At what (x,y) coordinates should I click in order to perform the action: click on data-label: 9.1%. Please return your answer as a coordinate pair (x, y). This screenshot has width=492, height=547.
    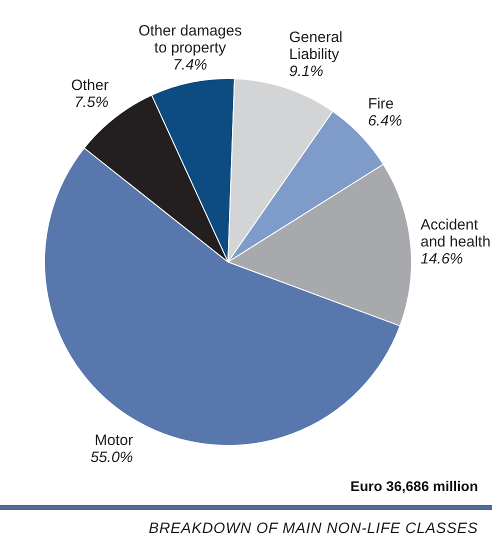
    Looking at the image, I should click on (306, 71).